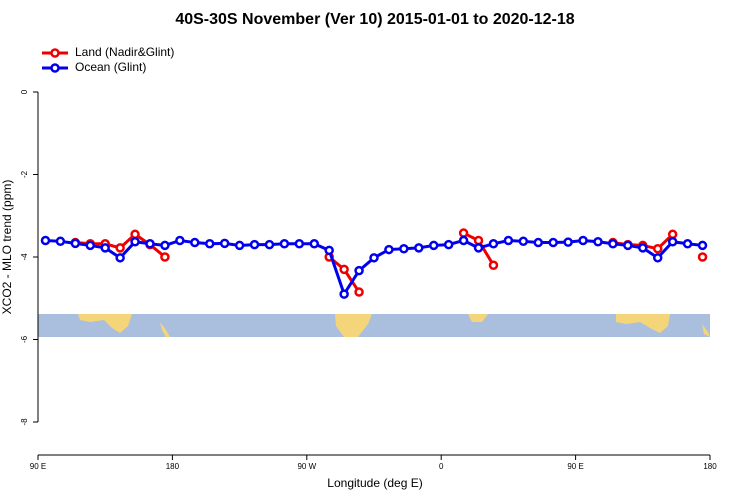  What do you see at coordinates (110, 67) in the screenshot?
I see `legend-label: Ocean (Glint)` at bounding box center [110, 67].